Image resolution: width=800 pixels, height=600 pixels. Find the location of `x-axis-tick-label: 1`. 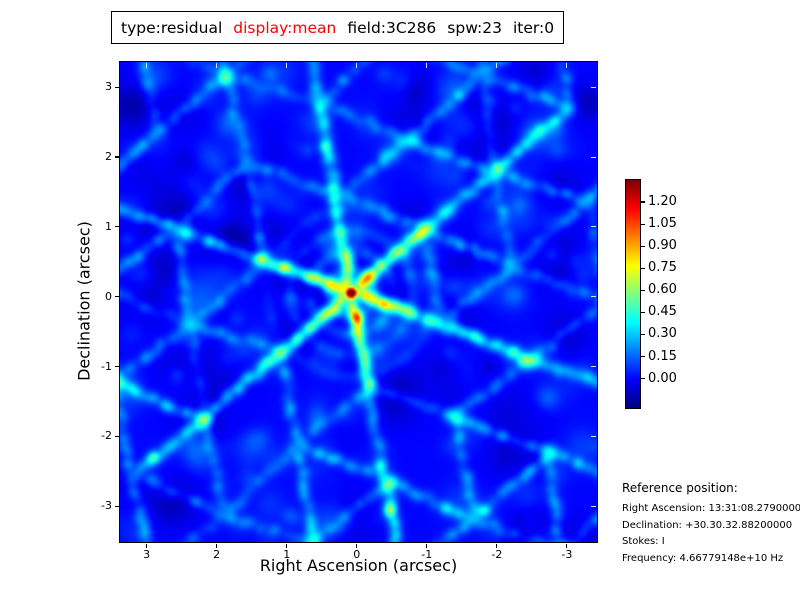

x-axis-tick-label: 1 is located at coordinates (287, 554).